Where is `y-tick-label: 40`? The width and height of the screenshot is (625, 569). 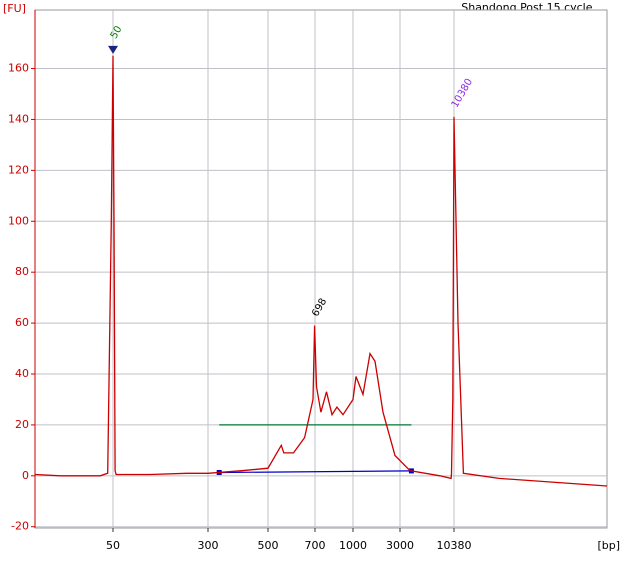 y-tick-label: 40 is located at coordinates (22, 373).